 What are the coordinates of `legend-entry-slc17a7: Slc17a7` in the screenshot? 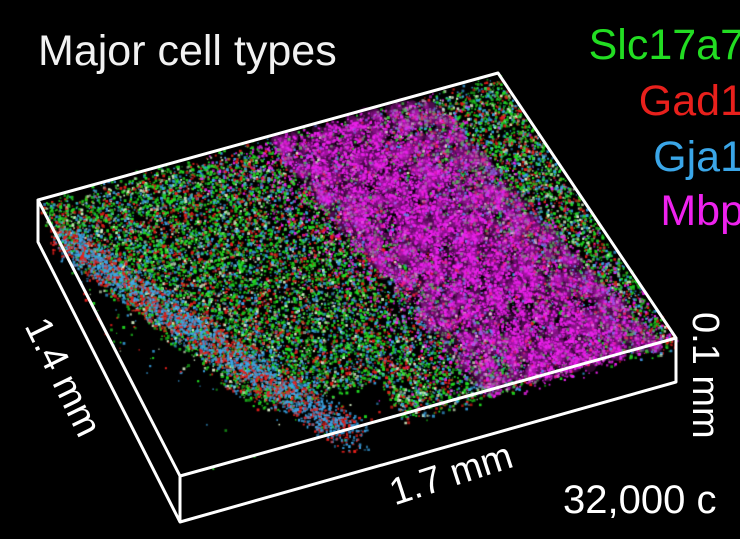 It's located at (664, 45).